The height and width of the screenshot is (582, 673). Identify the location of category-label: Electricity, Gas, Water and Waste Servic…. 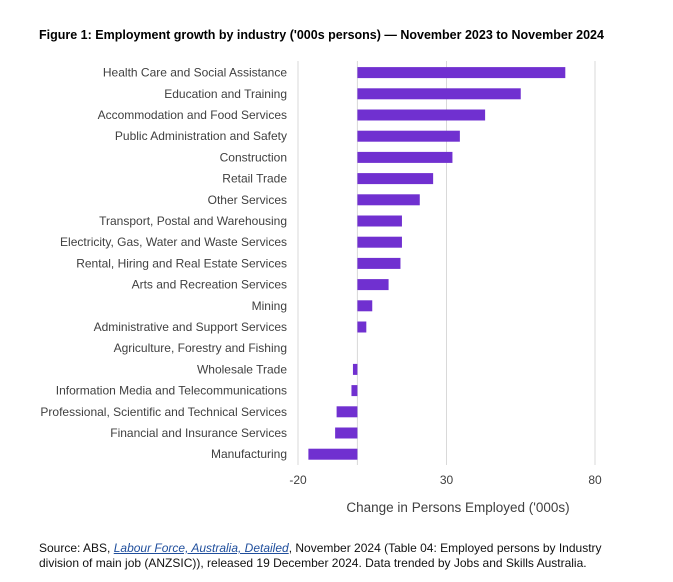
(173, 242).